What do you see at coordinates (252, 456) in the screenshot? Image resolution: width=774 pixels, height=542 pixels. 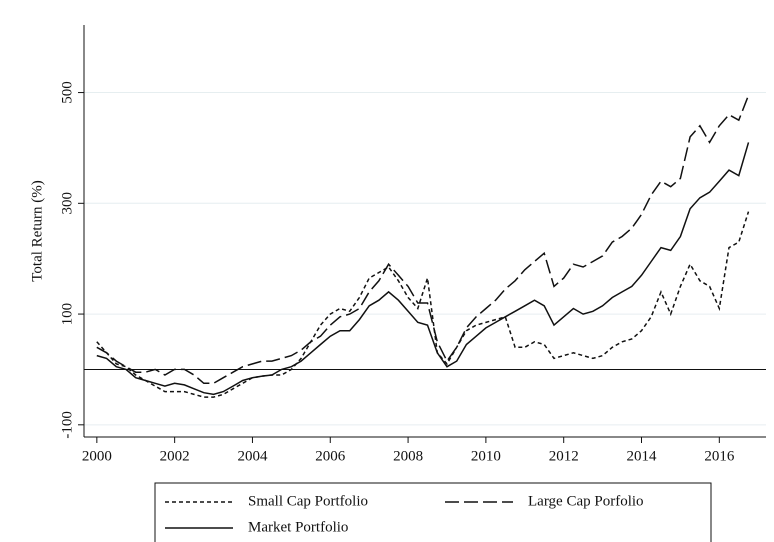 I see `x-tick-label: 2004` at bounding box center [252, 456].